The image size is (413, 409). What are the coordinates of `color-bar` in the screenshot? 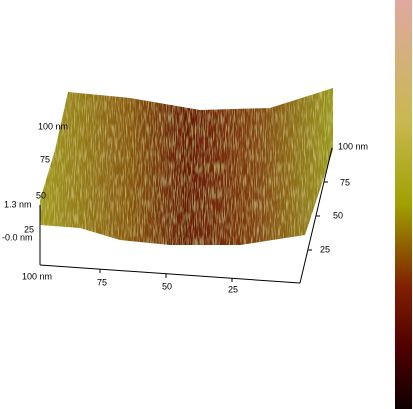 It's located at (403, 204).